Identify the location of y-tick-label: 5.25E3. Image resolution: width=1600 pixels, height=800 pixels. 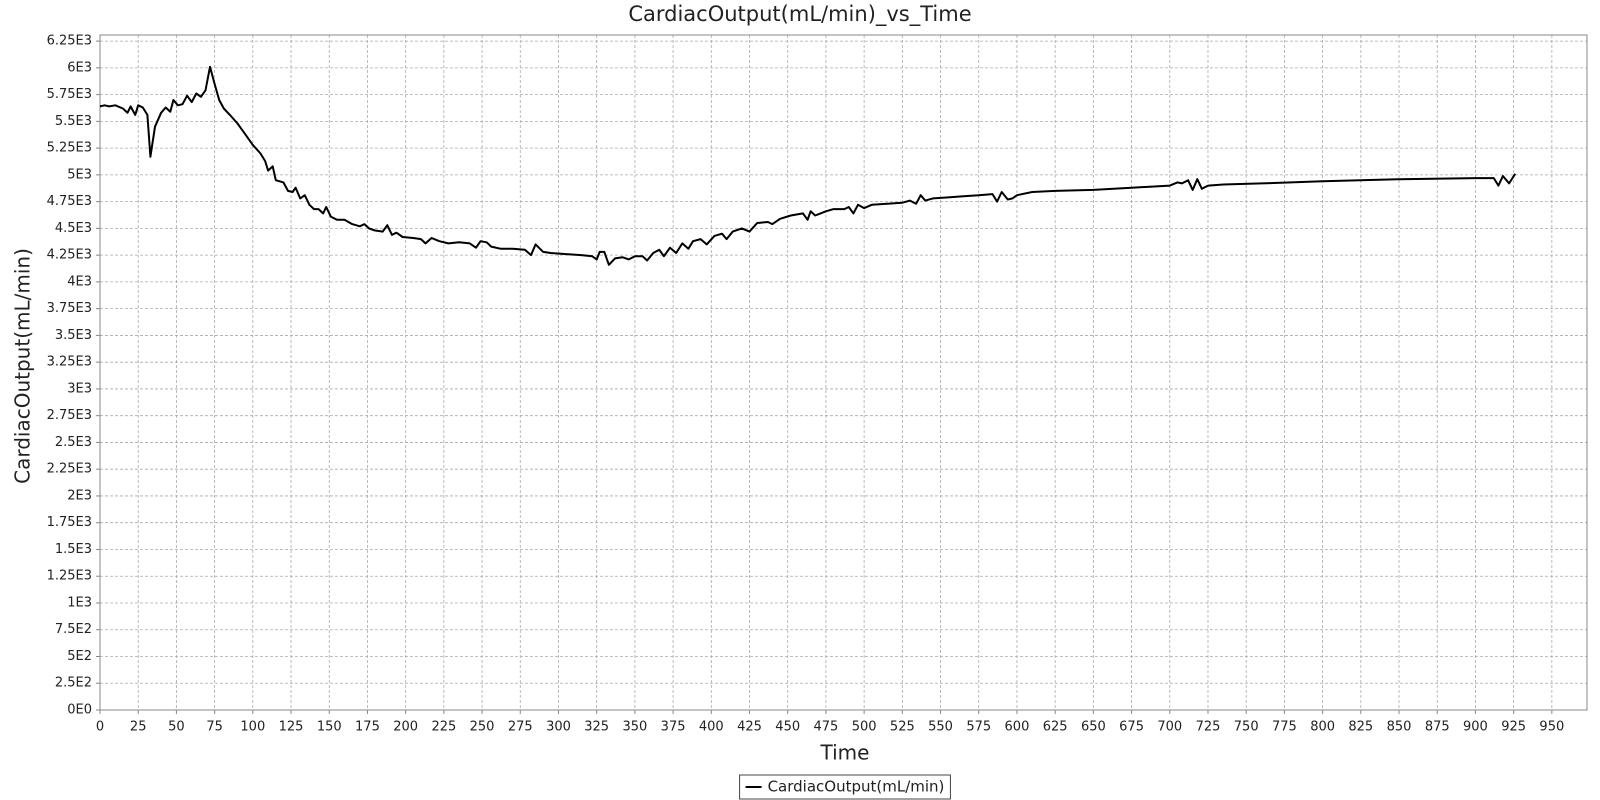
(69, 148).